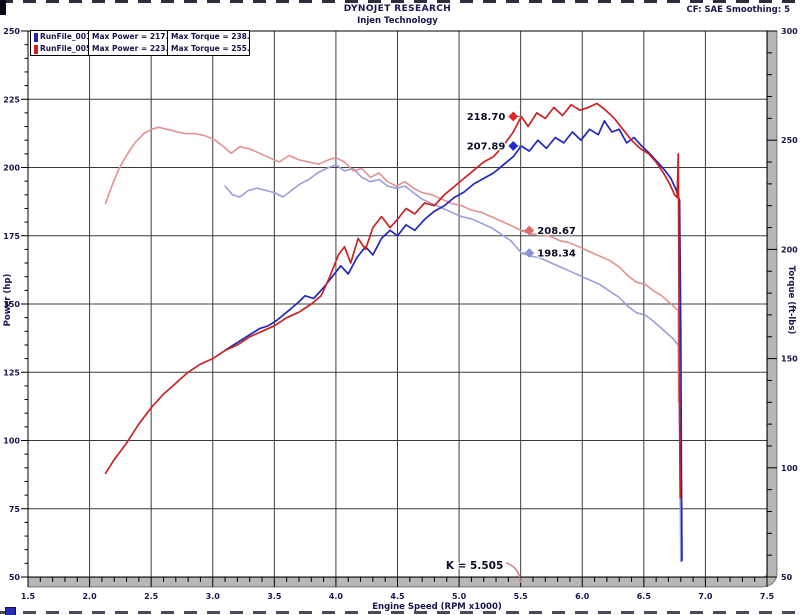 Image resolution: width=800 pixels, height=615 pixels. I want to click on power-axis-title: Power (hp), so click(8, 300).